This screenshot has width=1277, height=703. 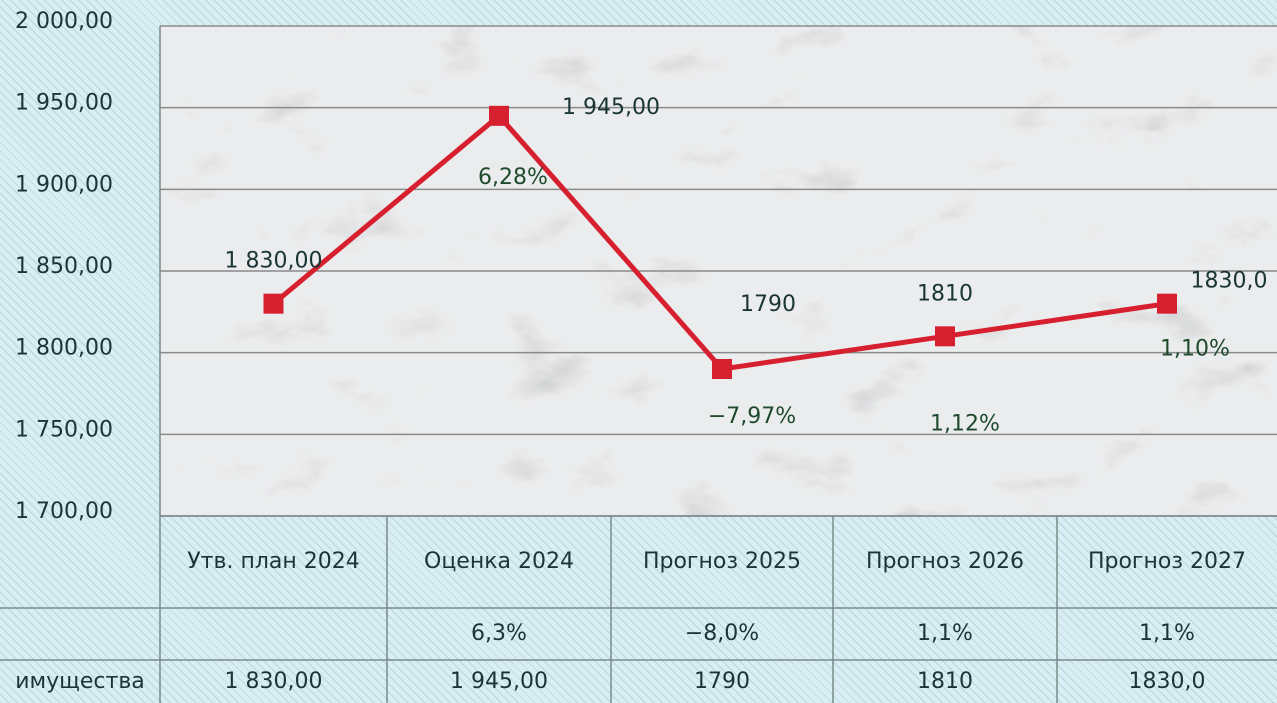 What do you see at coordinates (64, 266) in the screenshot?
I see `y-tick-label: 1 850,00` at bounding box center [64, 266].